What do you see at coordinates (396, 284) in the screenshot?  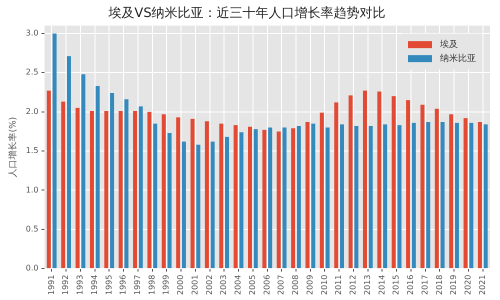 I see `x-tick-label: 2015` at bounding box center [396, 284].